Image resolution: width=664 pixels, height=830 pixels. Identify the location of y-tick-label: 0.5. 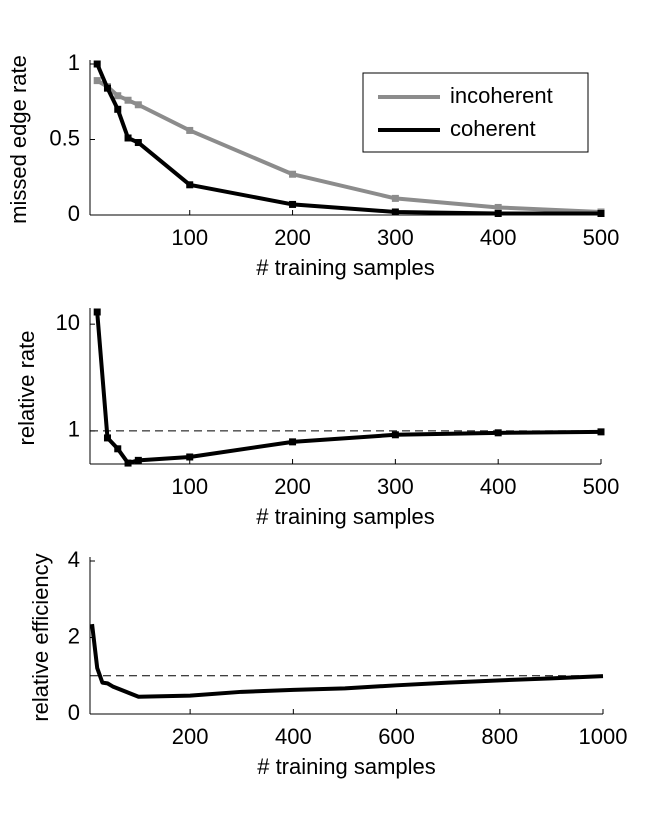
(64, 137).